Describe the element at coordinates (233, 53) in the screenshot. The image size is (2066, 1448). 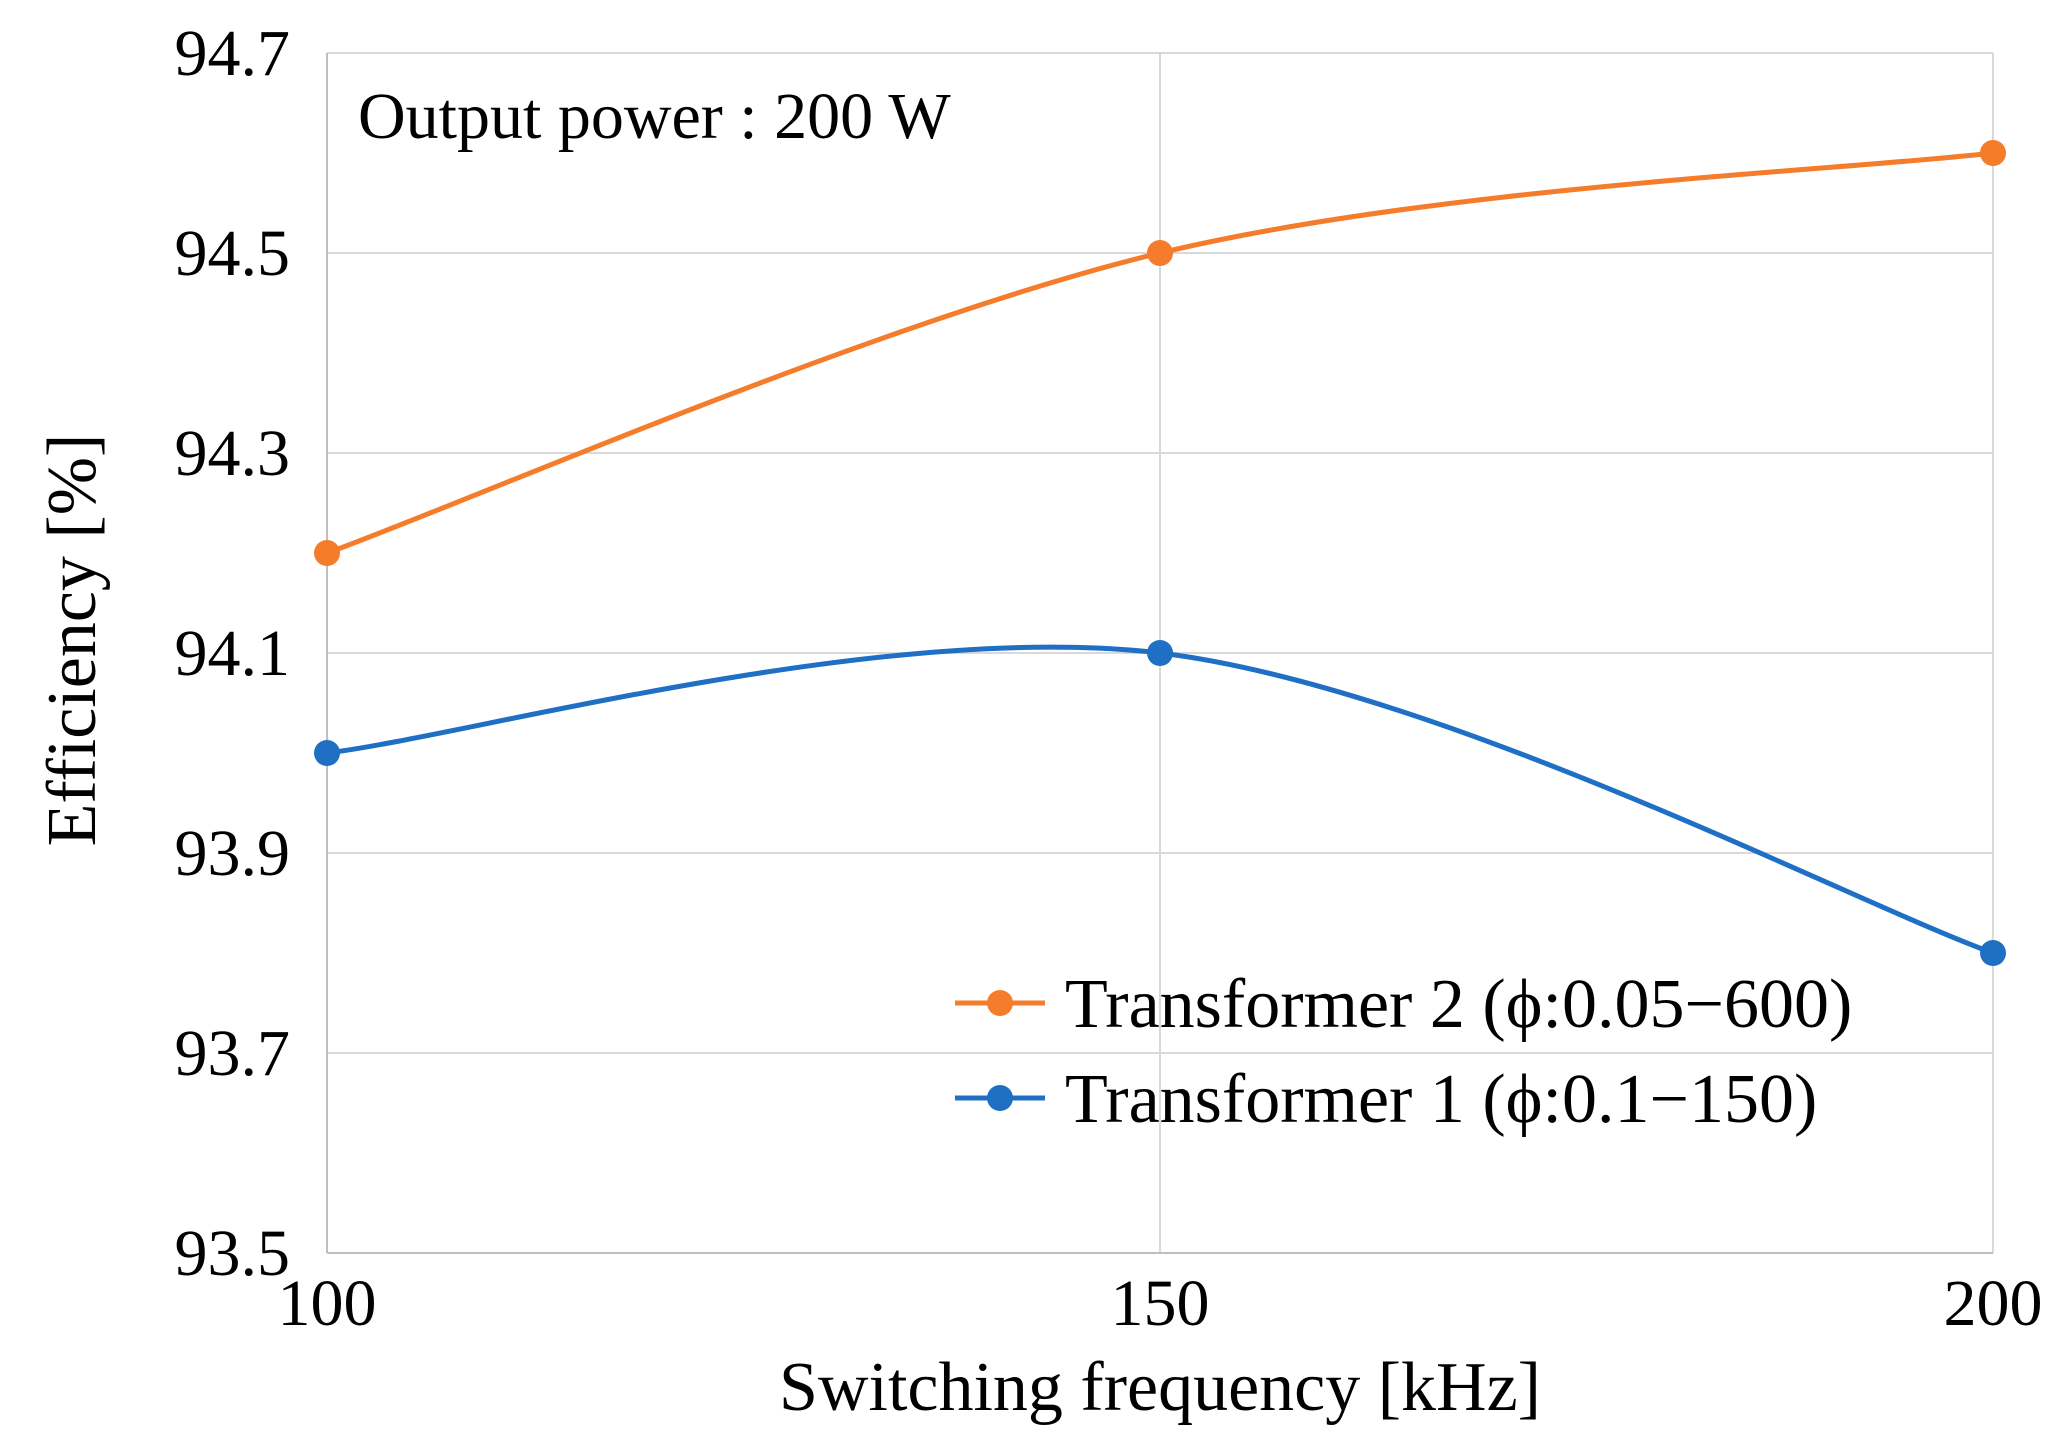
I see `y-tick-label: 94.7` at that location.